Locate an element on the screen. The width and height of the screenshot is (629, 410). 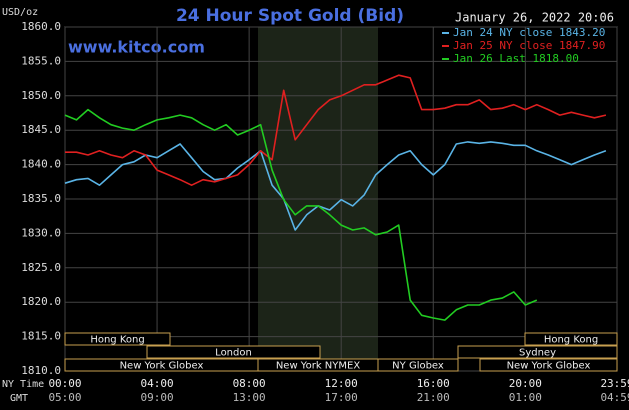
y-tick-label: 1825.0 is located at coordinates (41, 267).